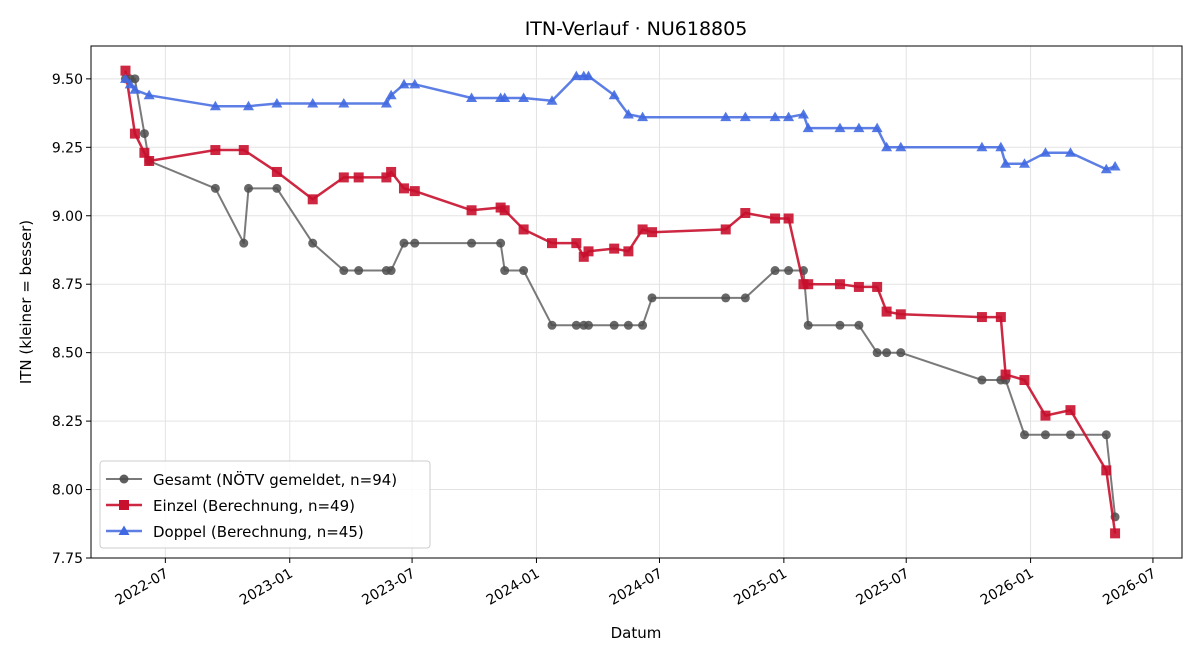  Describe the element at coordinates (67, 148) in the screenshot. I see `y-tick-label: 9.25` at that location.